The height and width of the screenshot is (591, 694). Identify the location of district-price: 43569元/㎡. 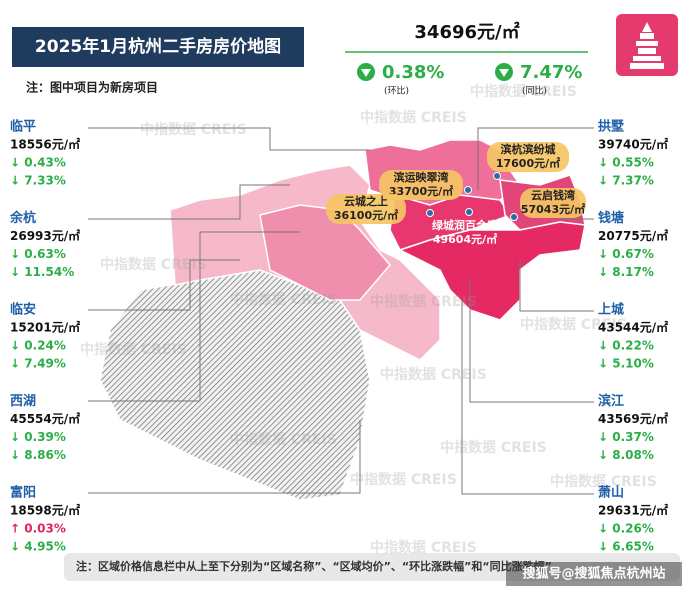
(633, 418).